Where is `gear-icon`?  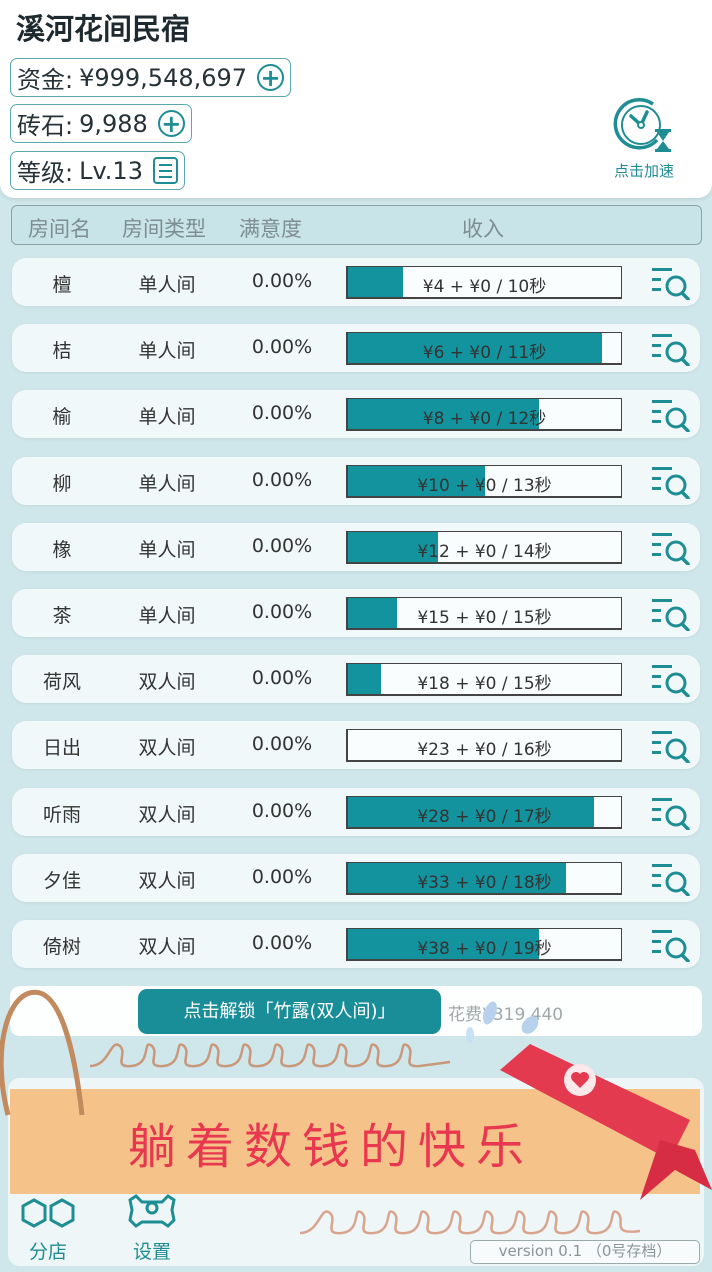
gear-icon is located at coordinates (152, 1211).